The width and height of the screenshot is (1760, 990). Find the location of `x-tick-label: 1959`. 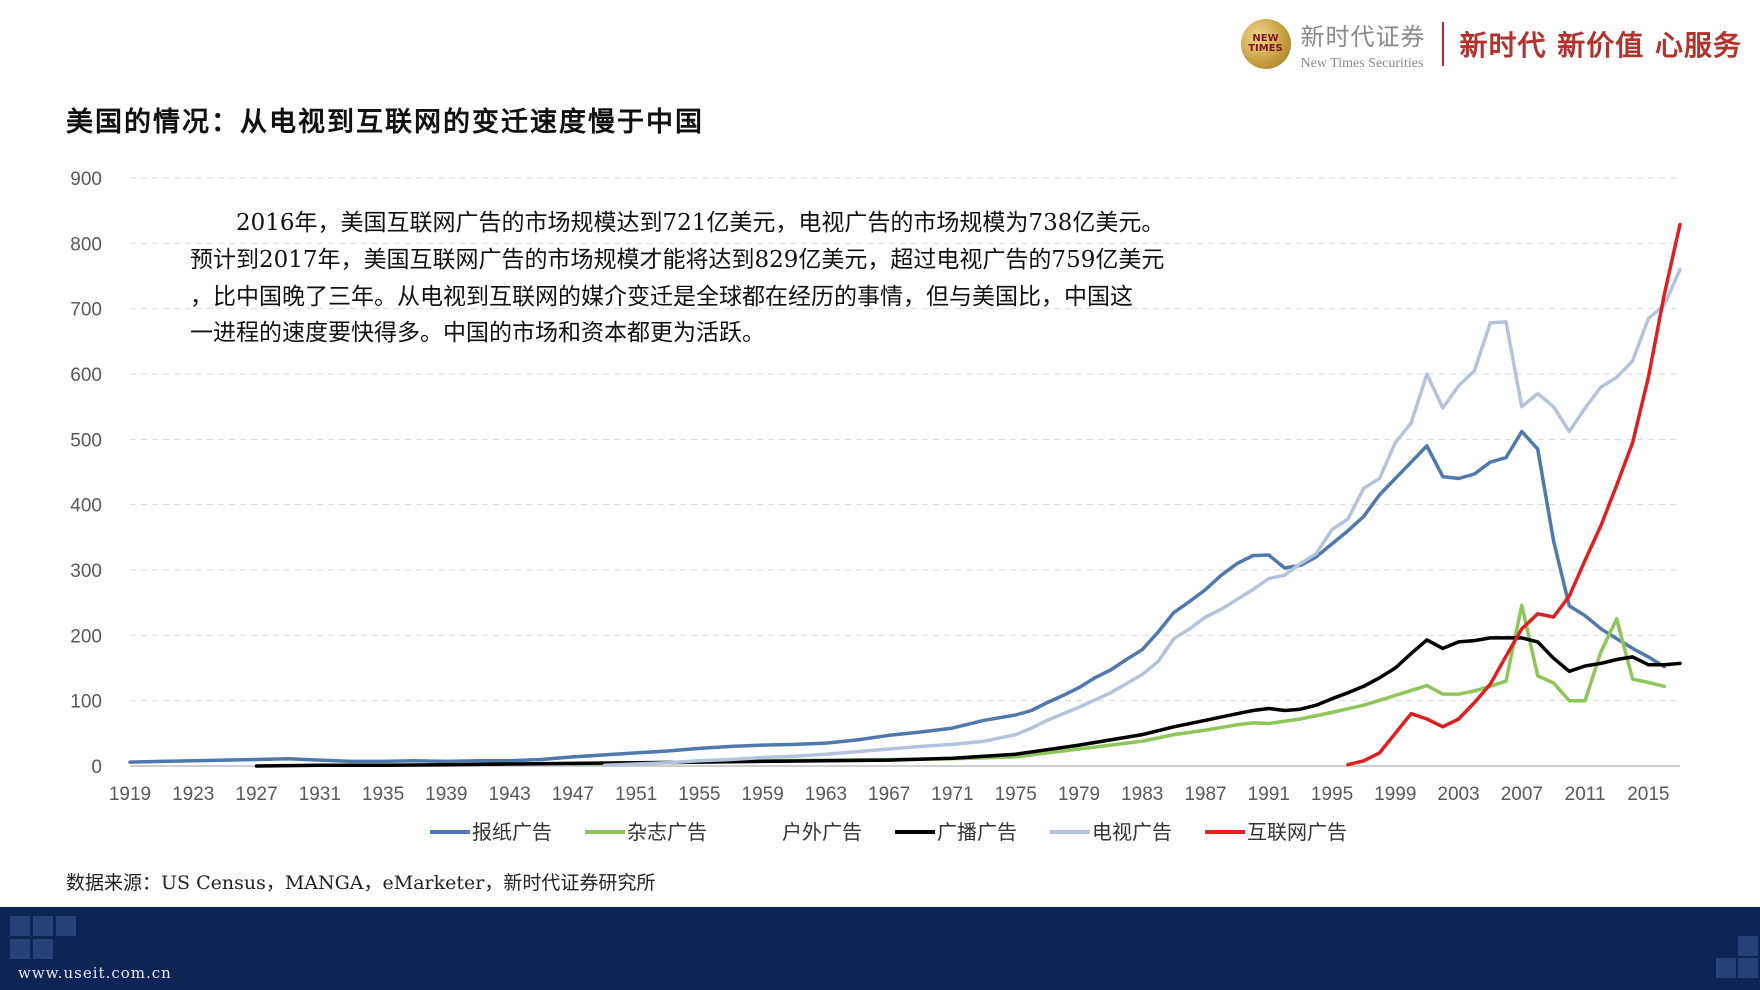

x-tick-label: 1959 is located at coordinates (763, 794).